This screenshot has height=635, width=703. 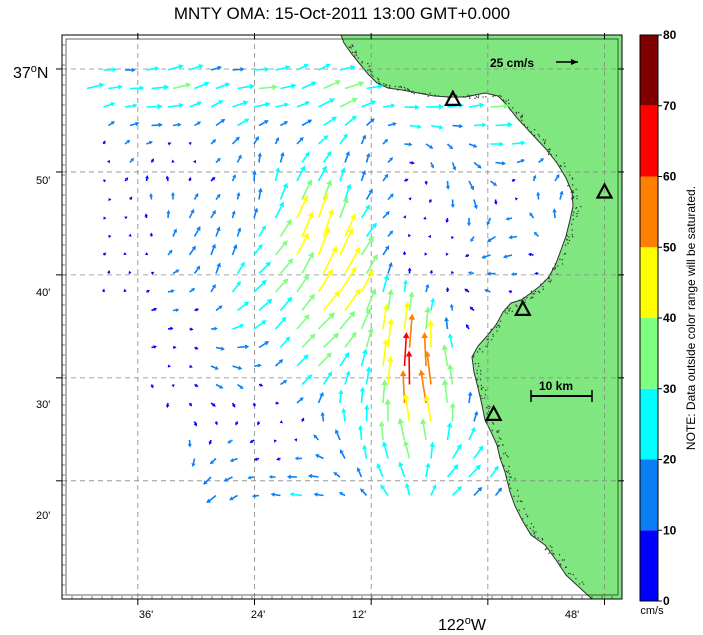 What do you see at coordinates (666, 601) in the screenshot?
I see `colorbar-label-0: 0` at bounding box center [666, 601].